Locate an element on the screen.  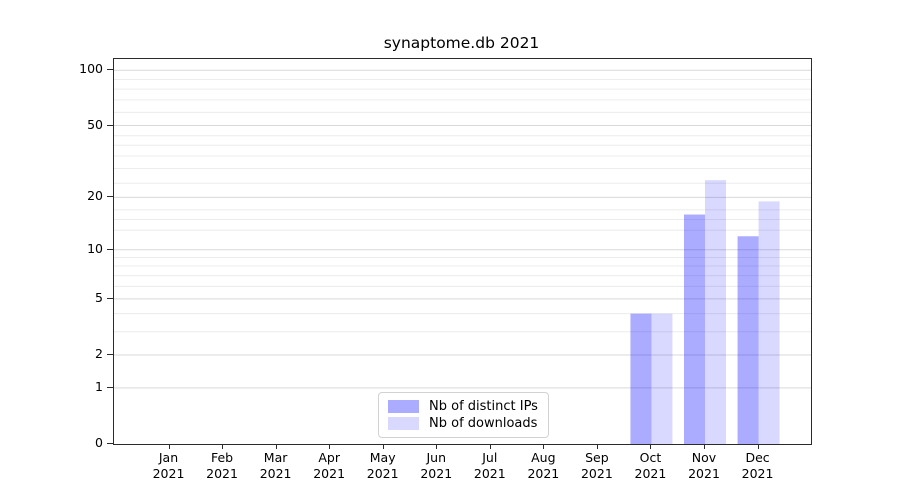
legend-label-distinct-ips: Nb of distinct IPs is located at coordinates (483, 406).